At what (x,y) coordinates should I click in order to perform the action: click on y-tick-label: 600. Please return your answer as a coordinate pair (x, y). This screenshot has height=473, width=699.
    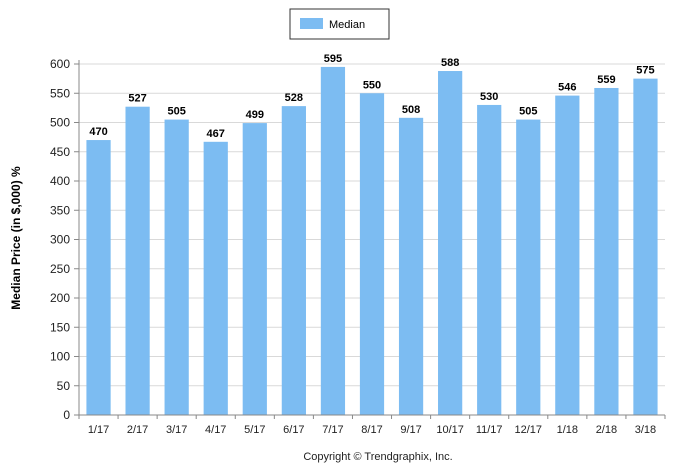
    Looking at the image, I should click on (60, 64).